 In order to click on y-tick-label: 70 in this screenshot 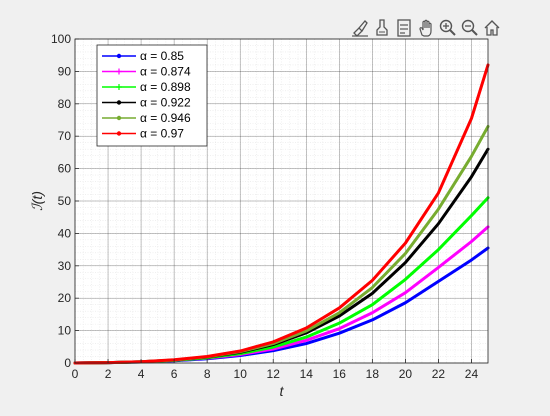, I will do `click(65, 136)`.